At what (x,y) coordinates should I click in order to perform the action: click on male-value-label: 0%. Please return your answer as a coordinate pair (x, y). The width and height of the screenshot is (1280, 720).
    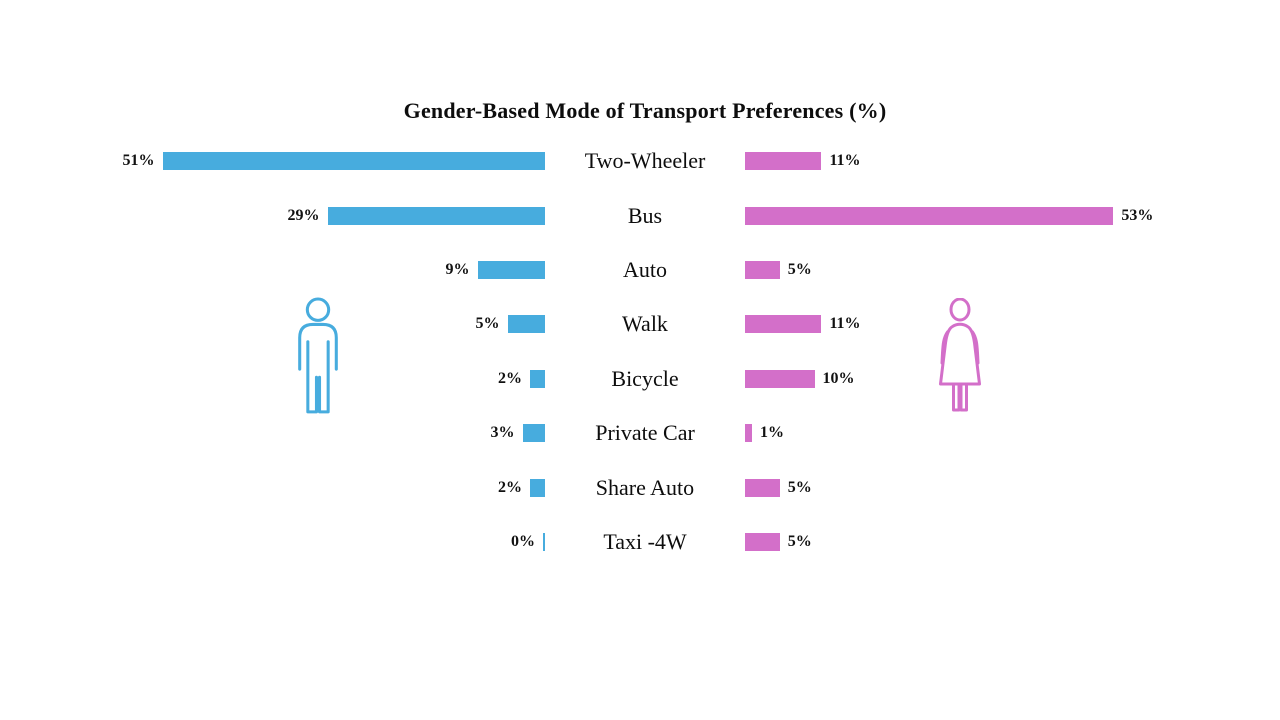
    Looking at the image, I should click on (523, 541).